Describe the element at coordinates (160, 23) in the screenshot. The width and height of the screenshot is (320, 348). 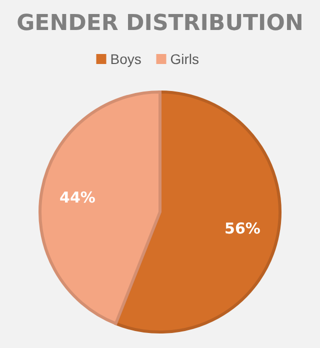
I see `chart-title: GENDER DISTRIBUTION` at that location.